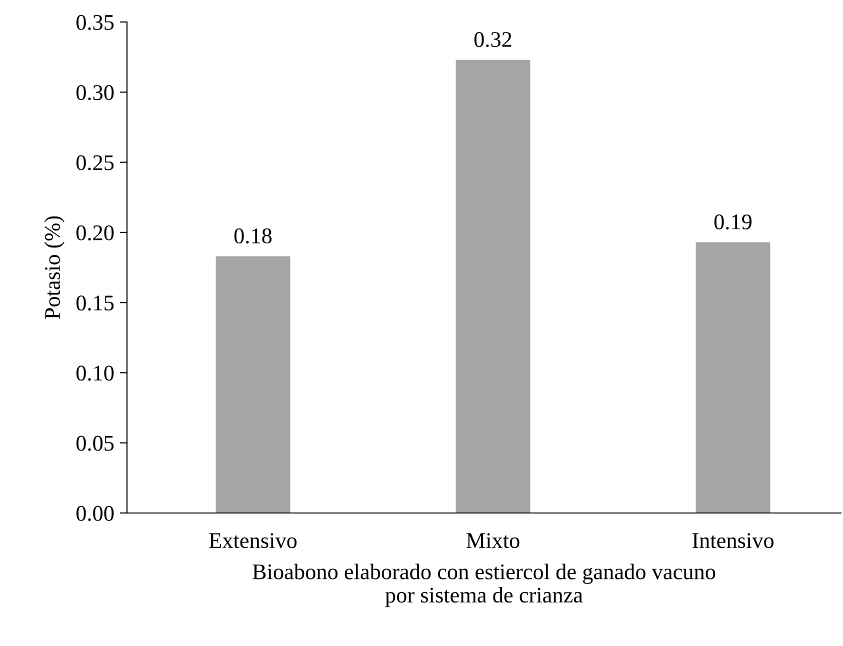 This screenshot has height=646, width=843. I want to click on y-tick-label: 0.15, so click(95, 303).